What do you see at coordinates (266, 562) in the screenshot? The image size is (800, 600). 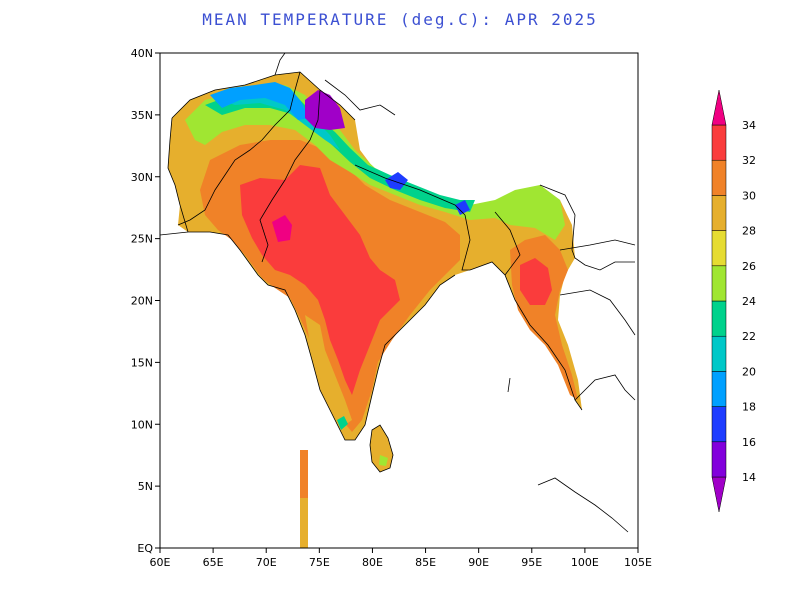 I see `x-tick-label: 70E` at bounding box center [266, 562].